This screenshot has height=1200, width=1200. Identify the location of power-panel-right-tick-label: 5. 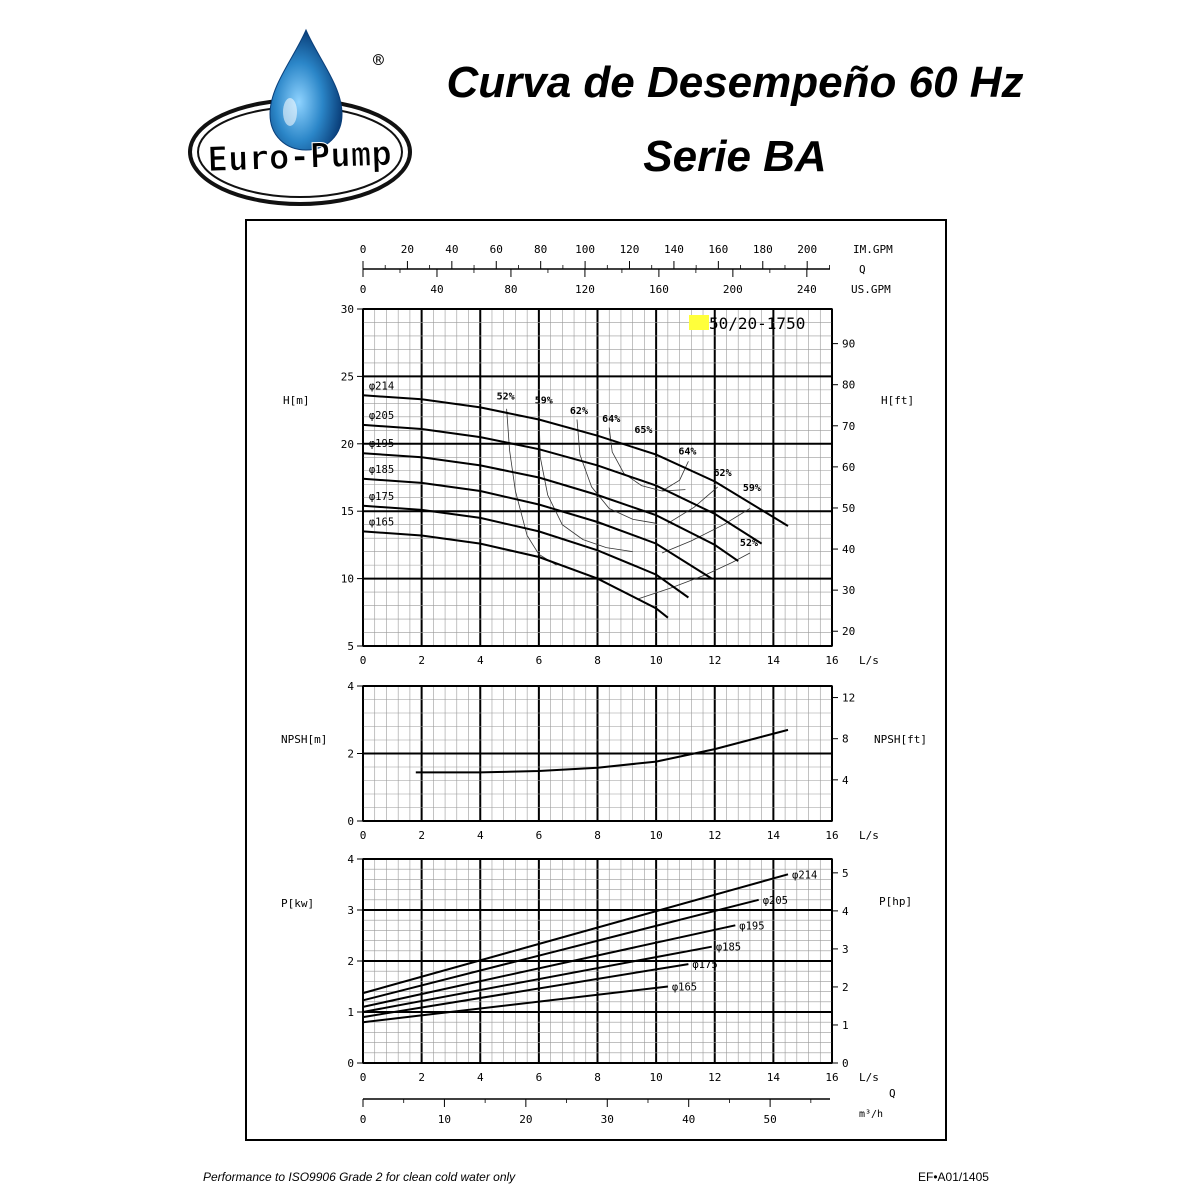
(845, 873).